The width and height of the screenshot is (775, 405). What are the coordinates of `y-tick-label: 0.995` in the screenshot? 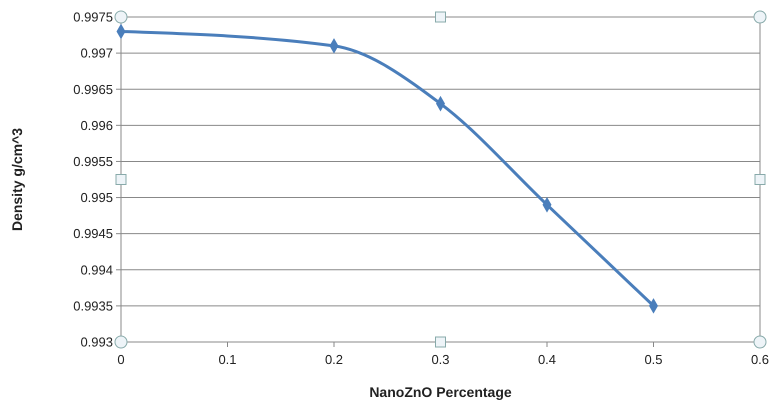 It's located at (96, 198).